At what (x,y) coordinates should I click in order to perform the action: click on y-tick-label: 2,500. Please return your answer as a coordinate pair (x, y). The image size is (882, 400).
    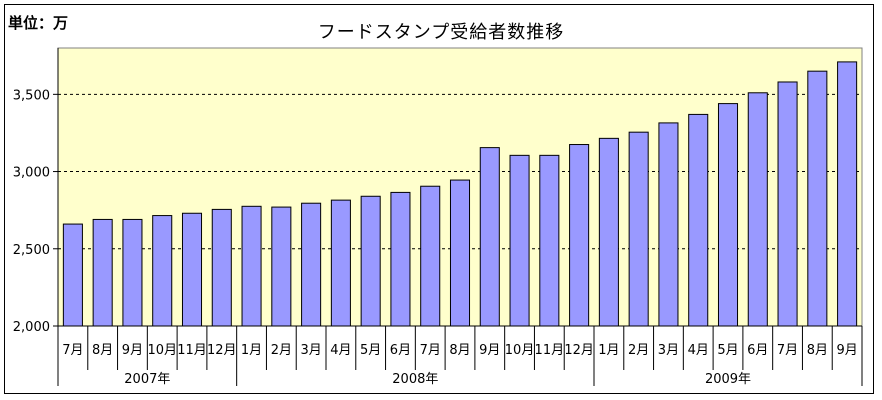
    Looking at the image, I should click on (31, 250).